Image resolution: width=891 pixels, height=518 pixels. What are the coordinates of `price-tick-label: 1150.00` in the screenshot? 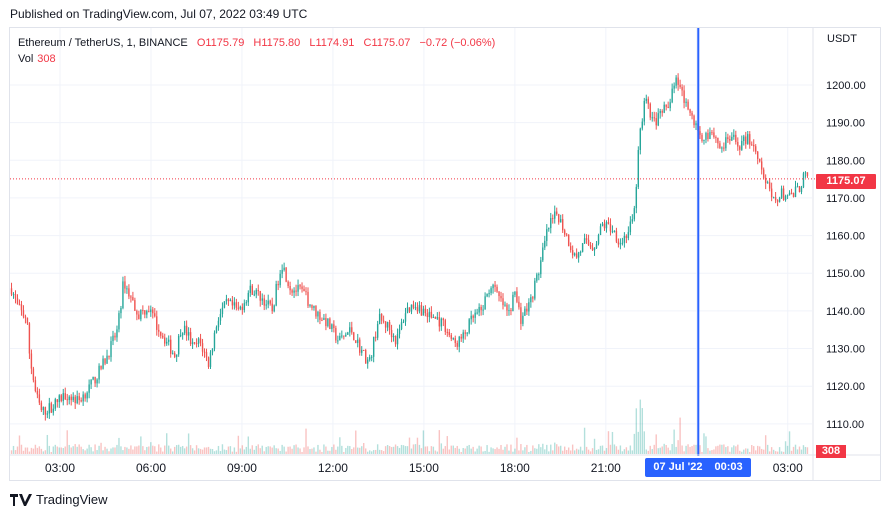 It's located at (845, 274).